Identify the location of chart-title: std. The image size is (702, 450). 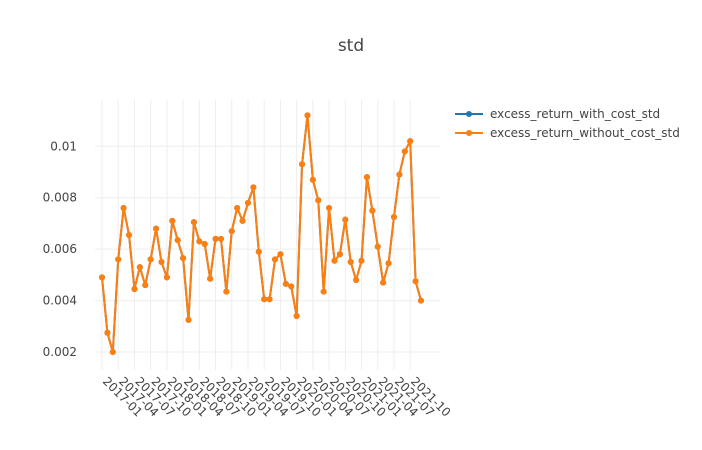
(351, 46).